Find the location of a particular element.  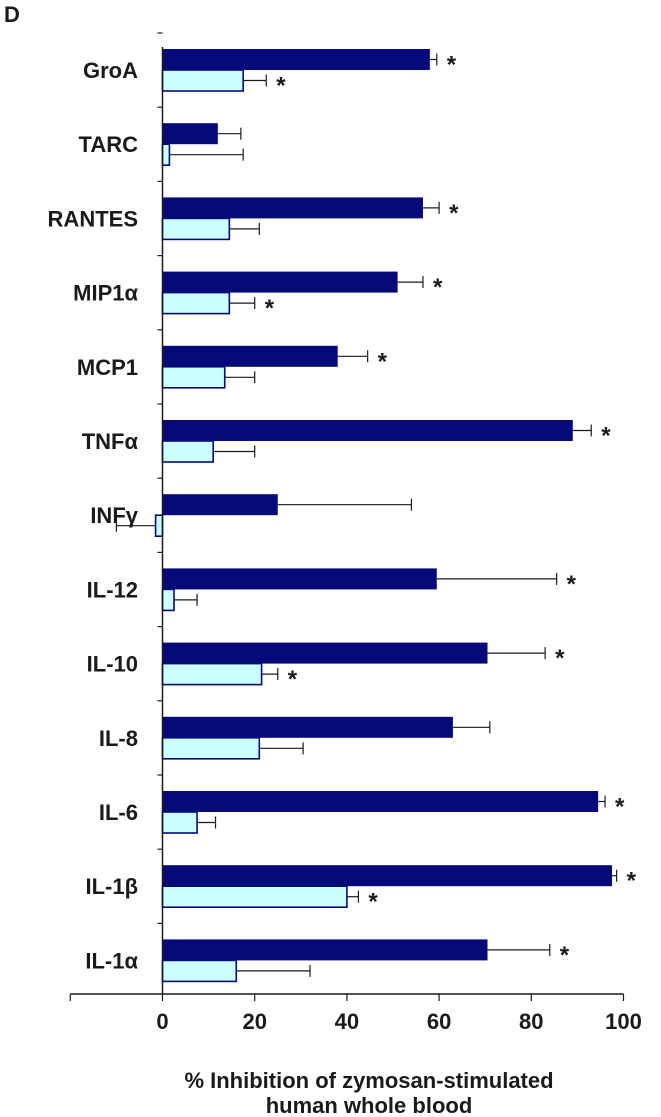

category-label-mip1-: MIP1α is located at coordinates (105, 293).